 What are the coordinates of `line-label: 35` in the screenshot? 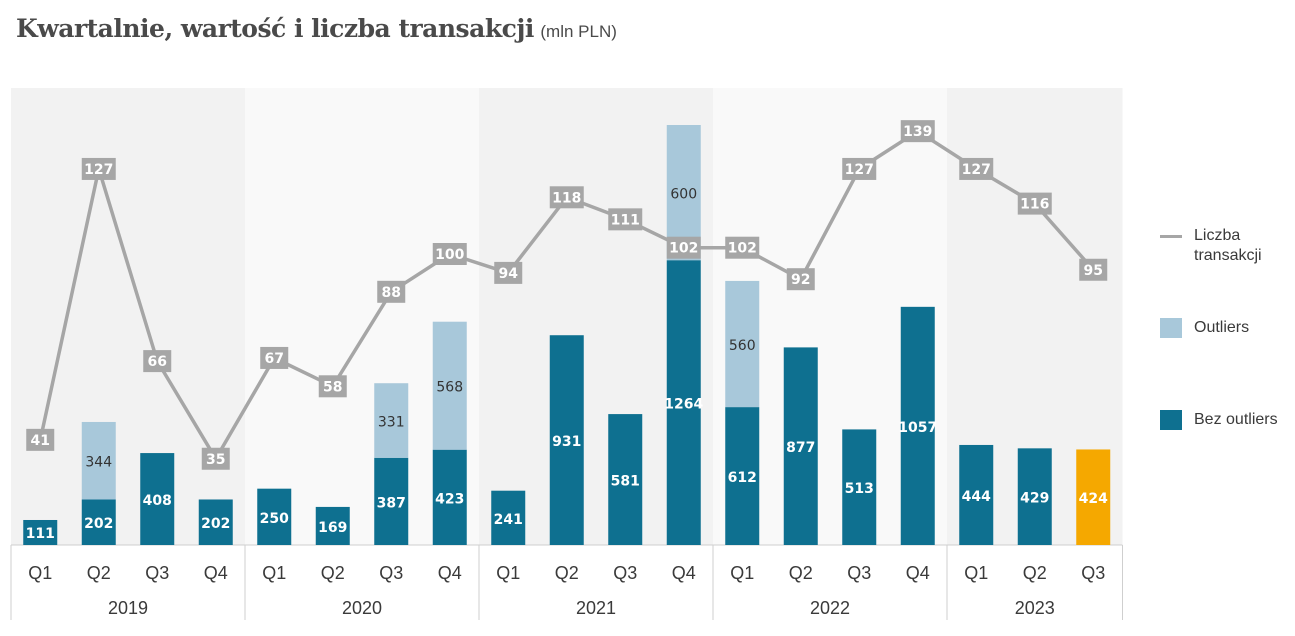 It's located at (215, 460).